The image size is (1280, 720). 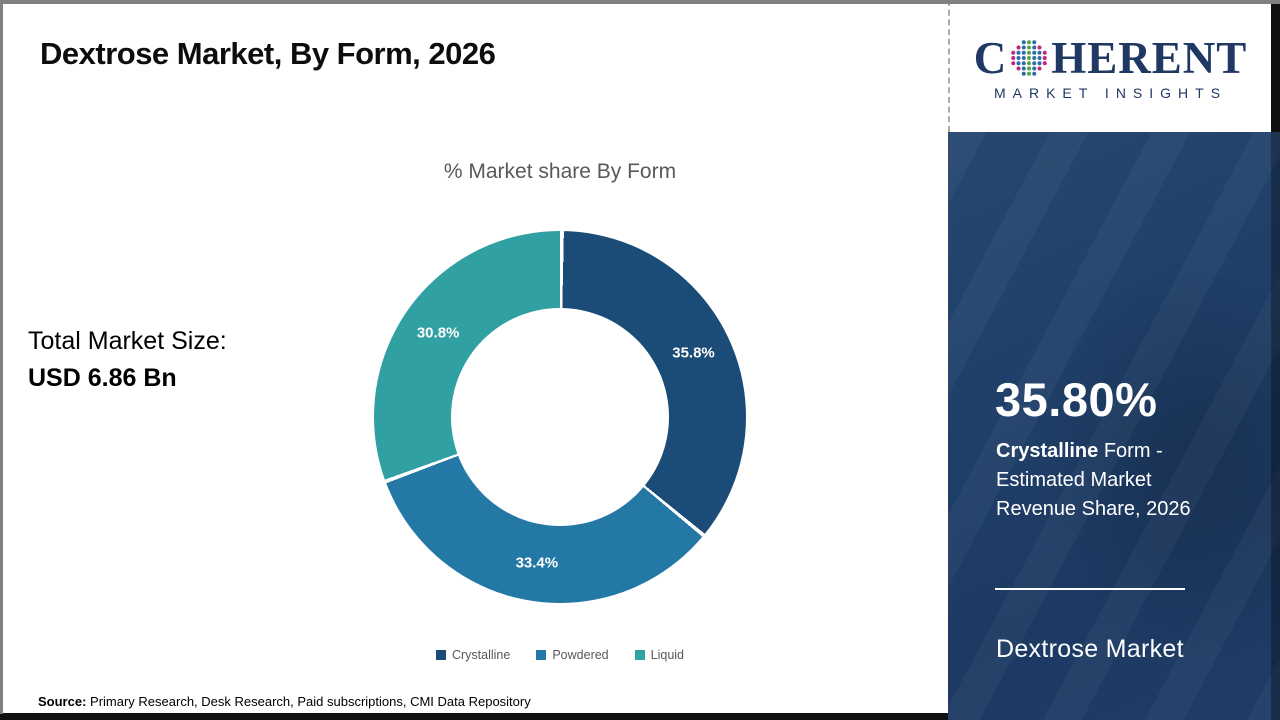 What do you see at coordinates (640, 716) in the screenshot?
I see `bottom-bar` at bounding box center [640, 716].